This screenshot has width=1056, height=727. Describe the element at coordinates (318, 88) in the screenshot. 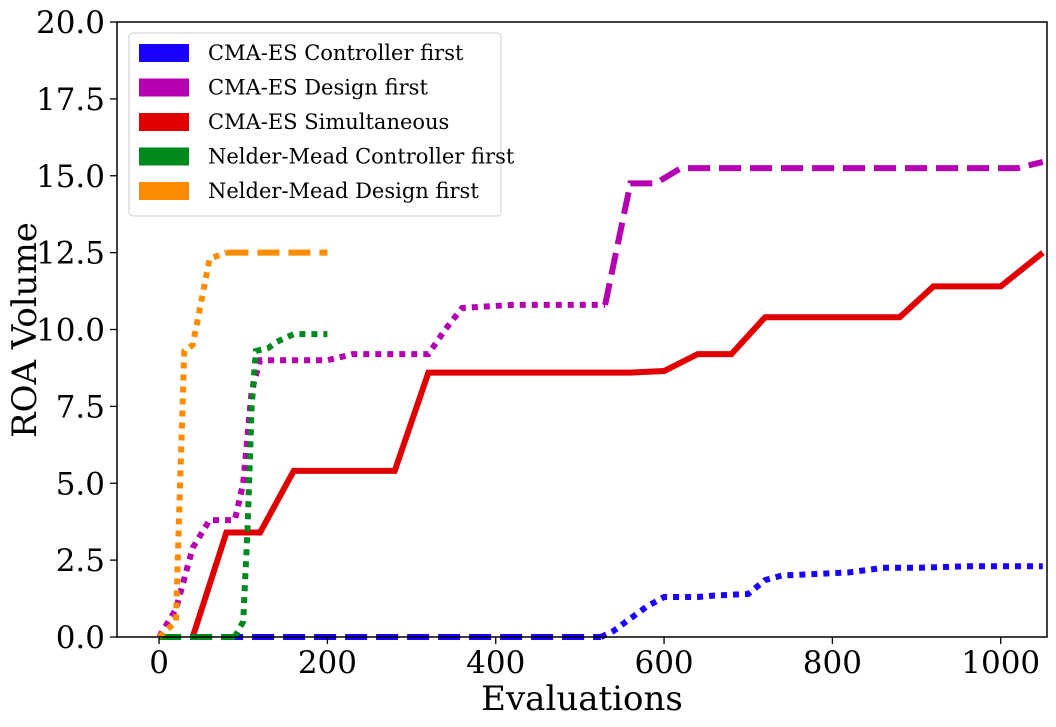

I see `legend-entry: CMA-ES Design first` at that location.